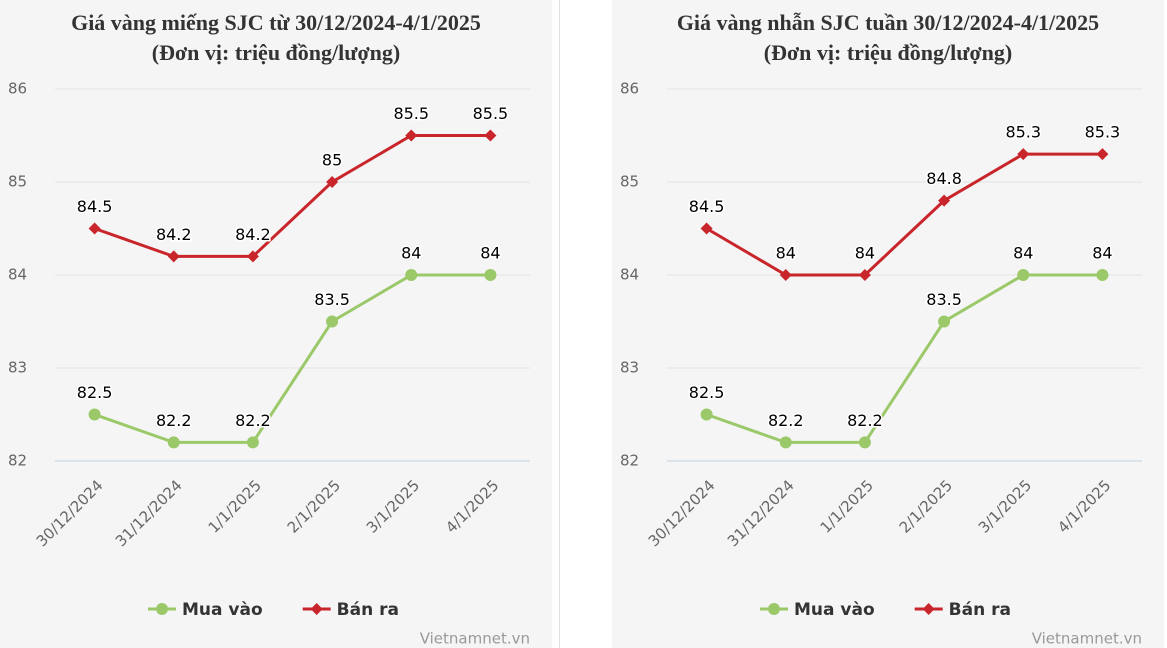 The height and width of the screenshot is (648, 1167). I want to click on divider, so click(559, 324).